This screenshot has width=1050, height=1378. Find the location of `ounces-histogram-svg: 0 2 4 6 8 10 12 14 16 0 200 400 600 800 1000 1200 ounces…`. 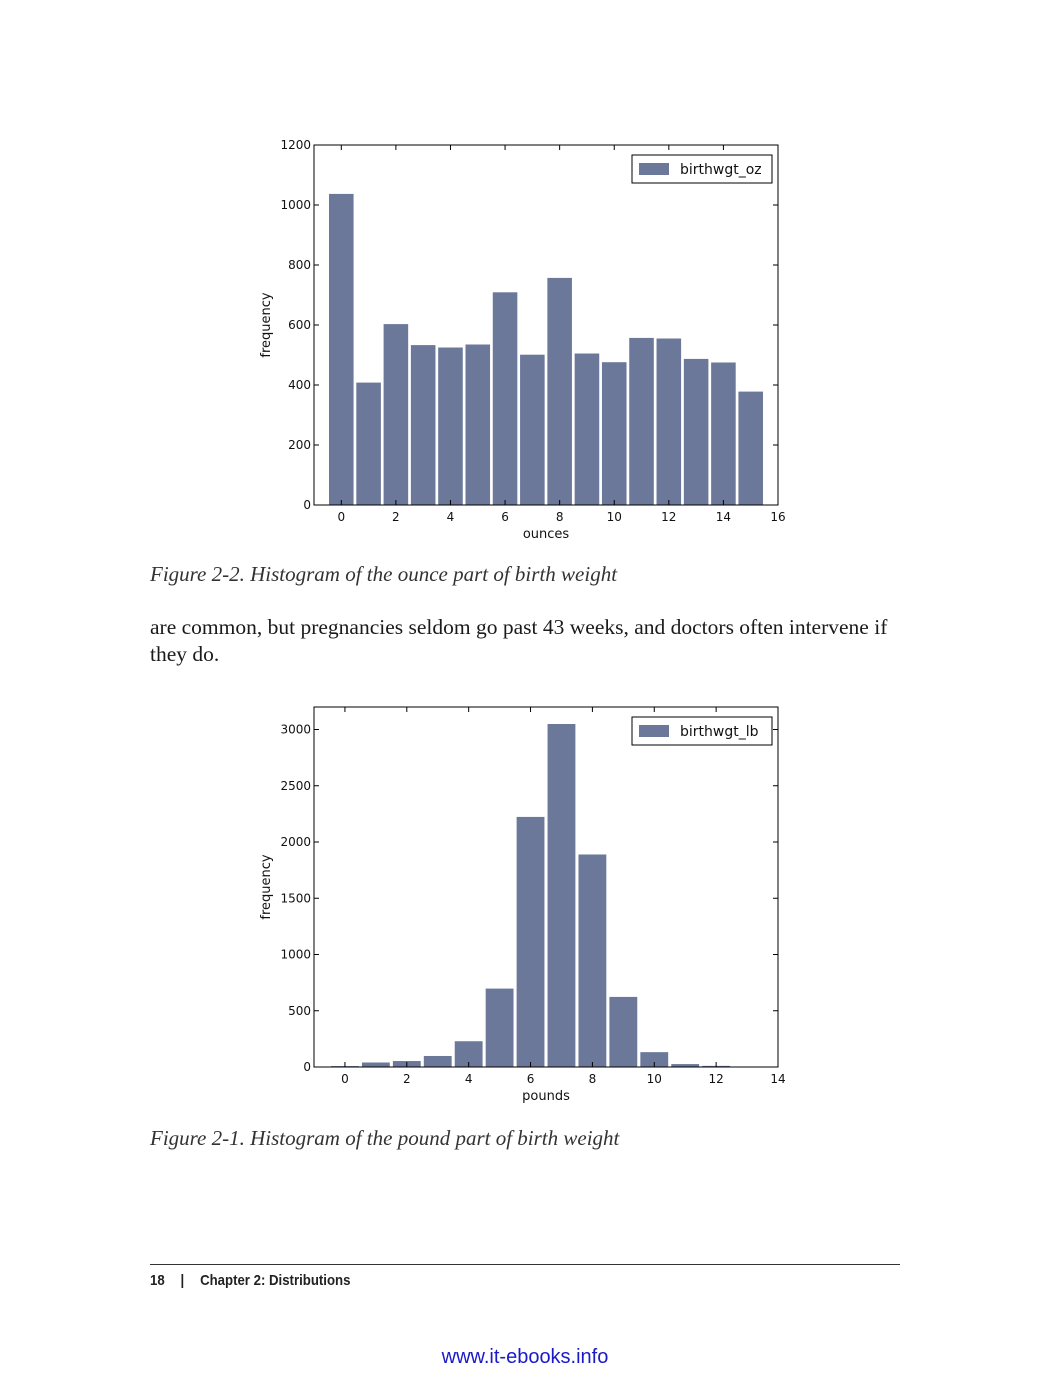

ounces-histogram-svg: 0 2 4 6 8 10 12 14 16 0 200 400 600 800 1000 1200 ounces… is located at coordinates (522, 340).